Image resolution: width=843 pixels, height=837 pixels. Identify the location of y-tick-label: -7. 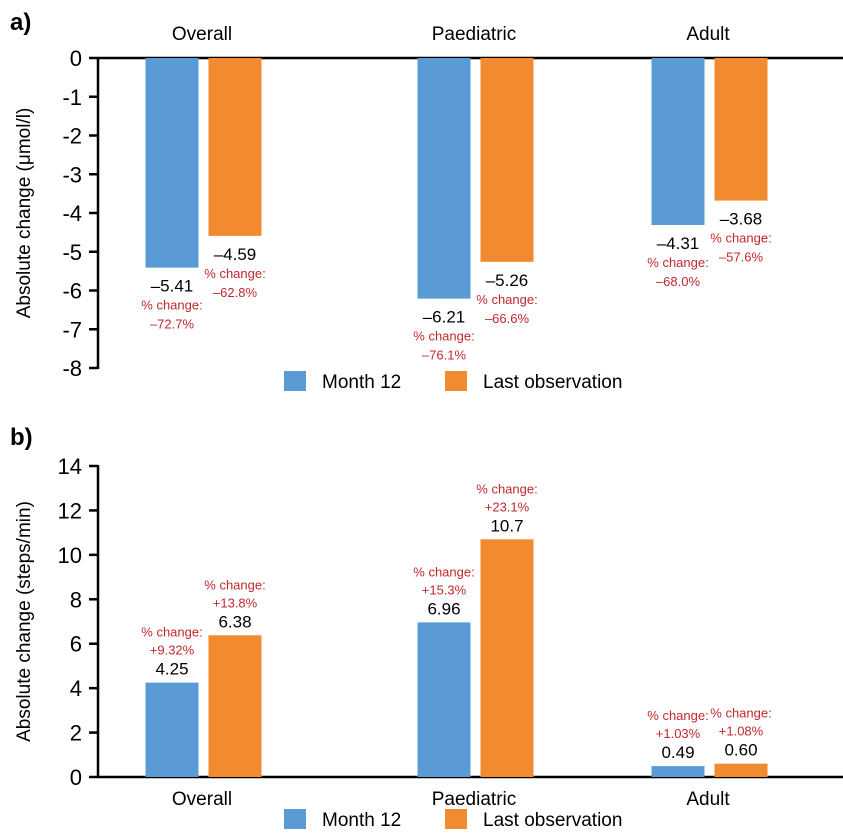
(72, 329).